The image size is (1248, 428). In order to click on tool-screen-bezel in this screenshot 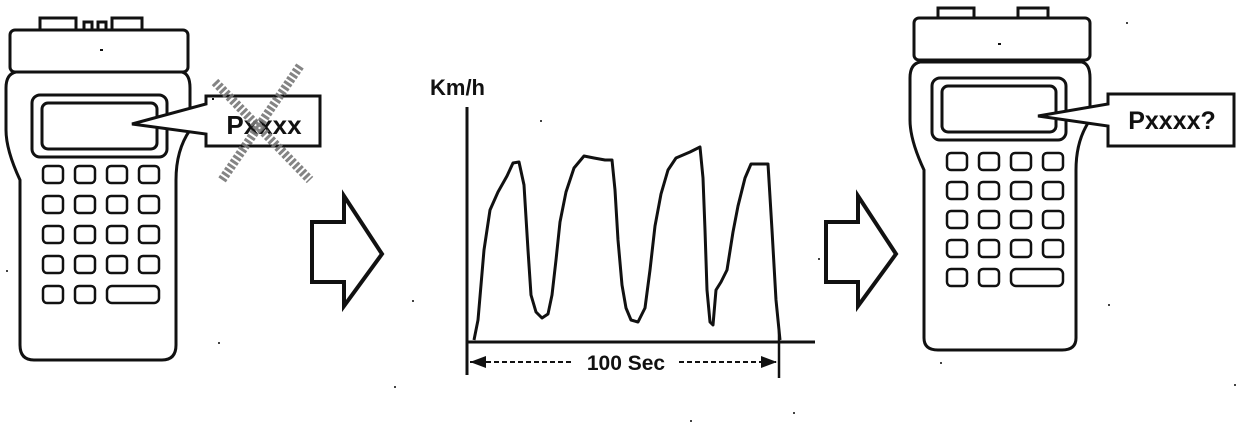, I will do `click(999, 109)`.